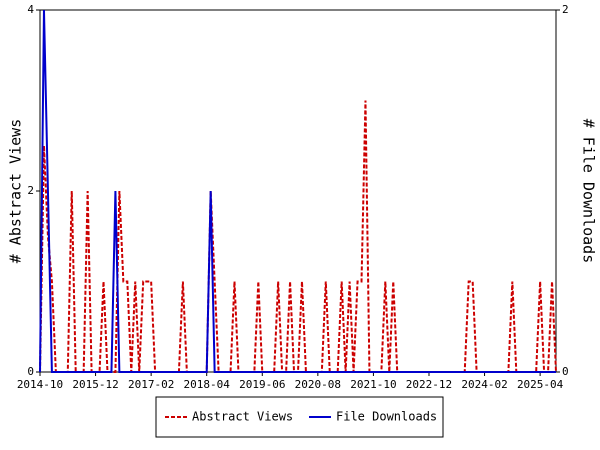 The width and height of the screenshot is (600, 450). I want to click on legend-text: Abstract Views, so click(242, 417).